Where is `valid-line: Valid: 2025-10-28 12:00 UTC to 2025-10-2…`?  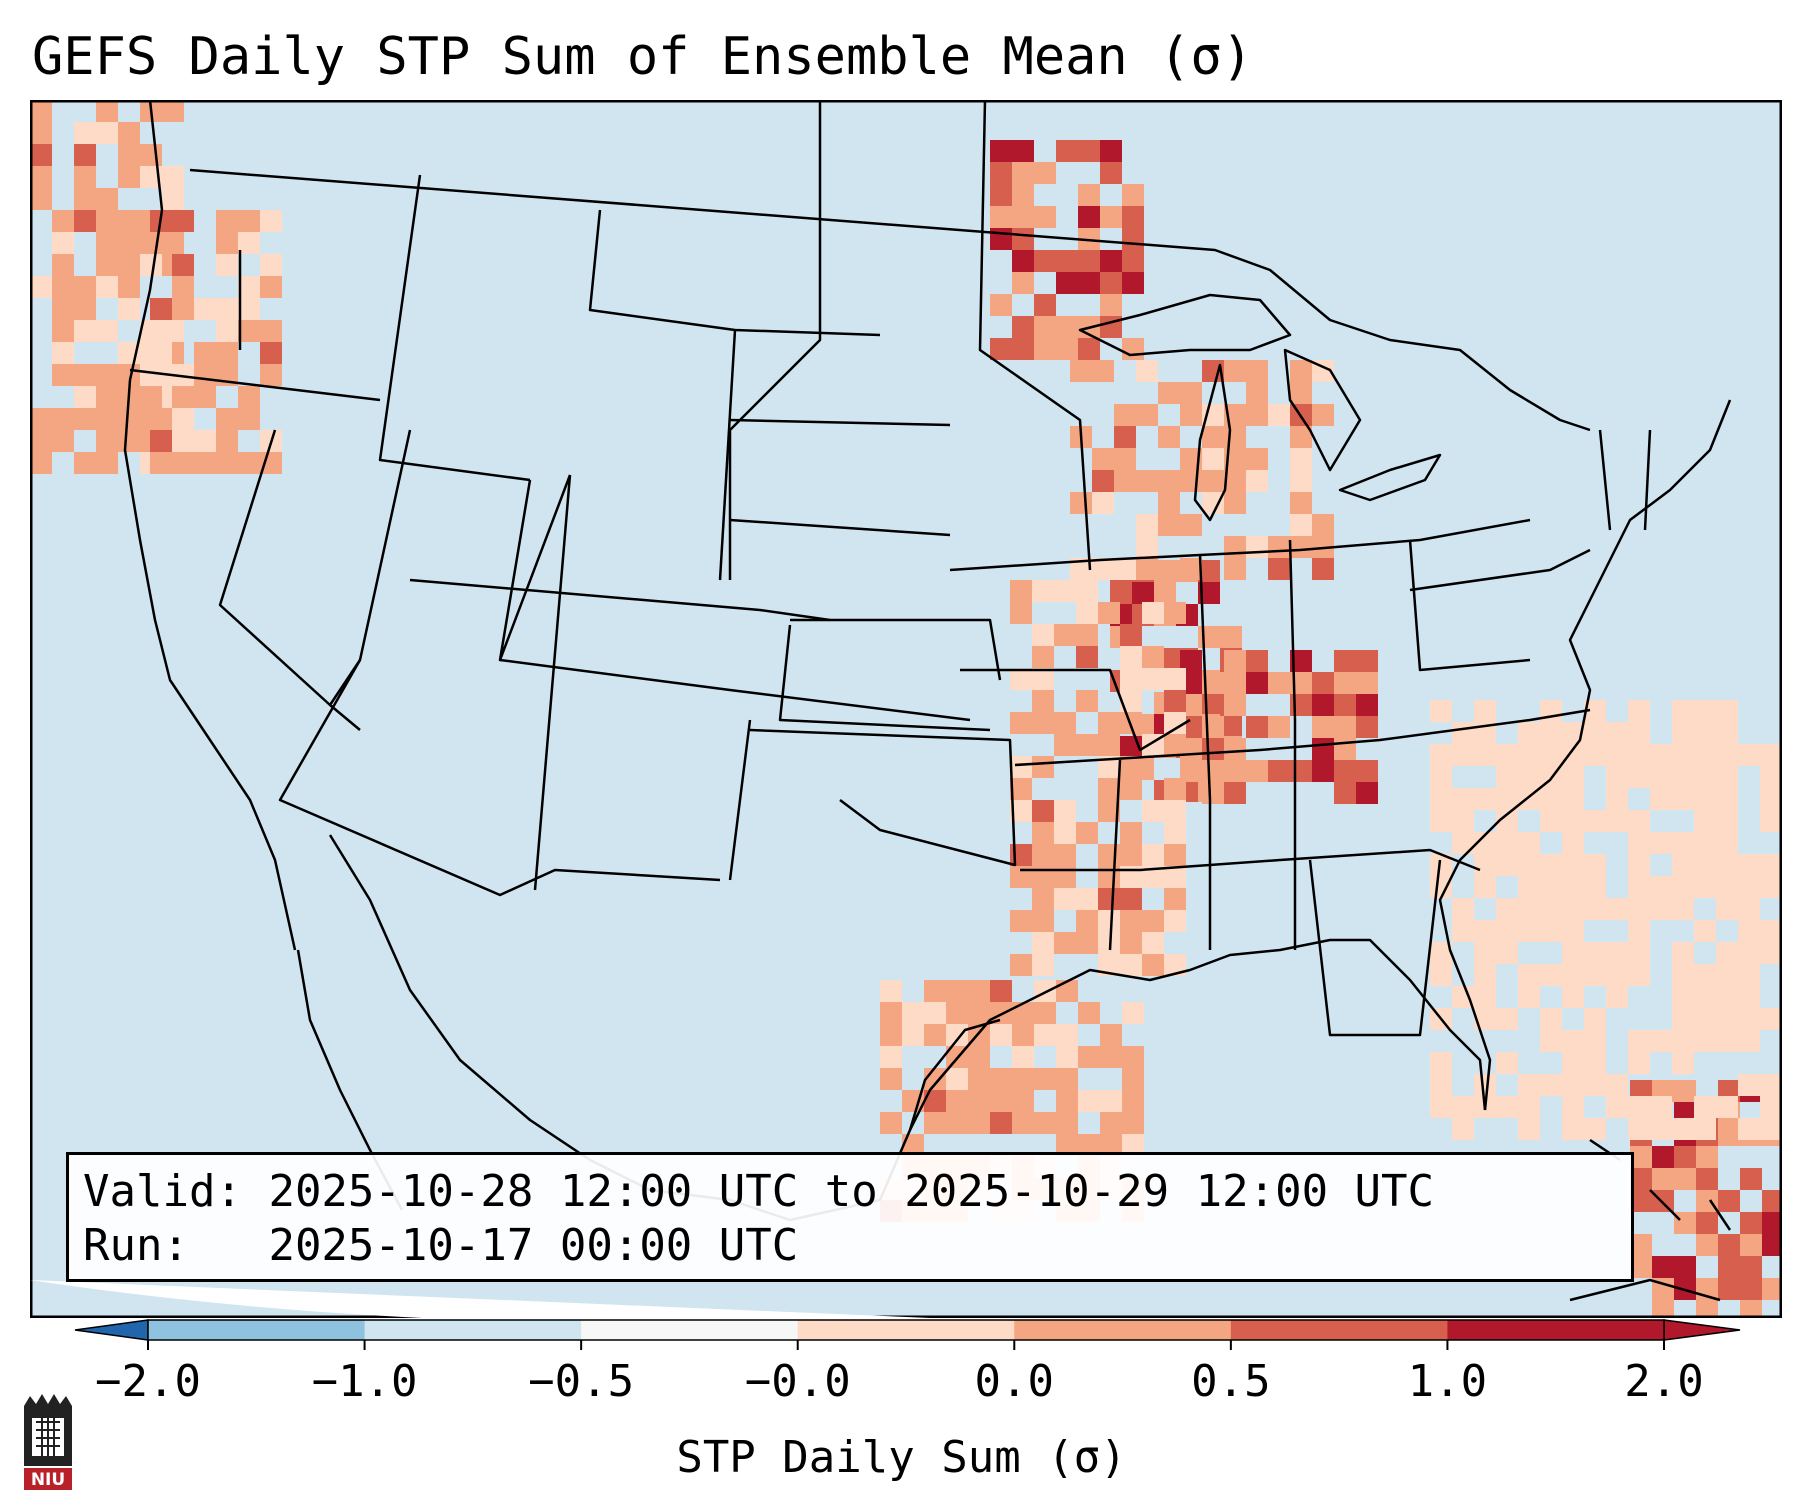 valid-line: Valid: 2025-10-28 12:00 UTC to 2025-10-2… is located at coordinates (850, 1192).